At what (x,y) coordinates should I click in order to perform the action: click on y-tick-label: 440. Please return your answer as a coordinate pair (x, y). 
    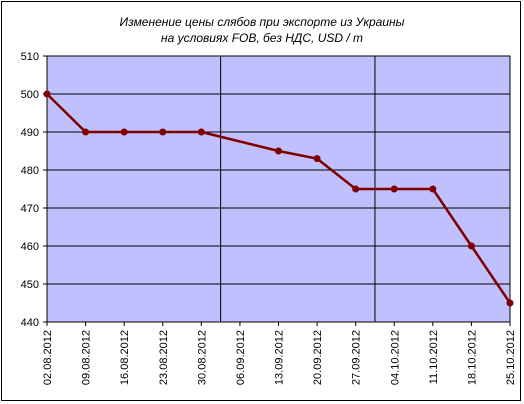
    Looking at the image, I should click on (30, 323).